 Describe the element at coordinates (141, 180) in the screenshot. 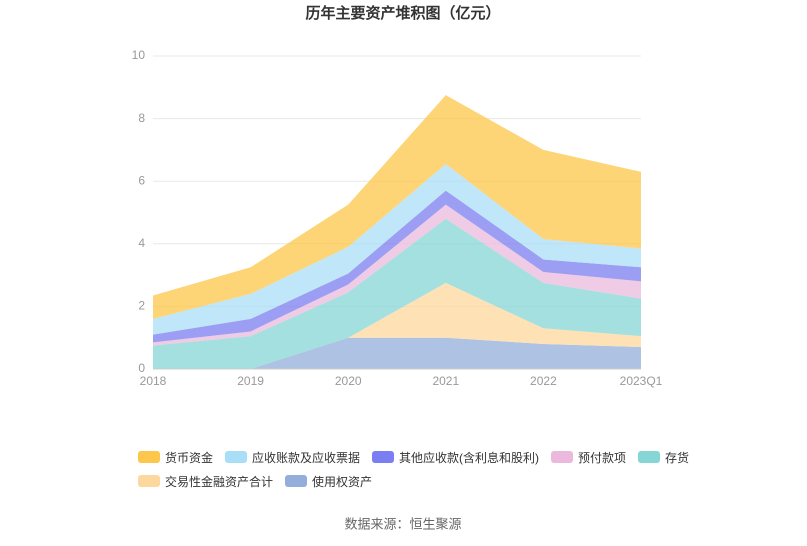

I see `y-tick-label: 6` at that location.